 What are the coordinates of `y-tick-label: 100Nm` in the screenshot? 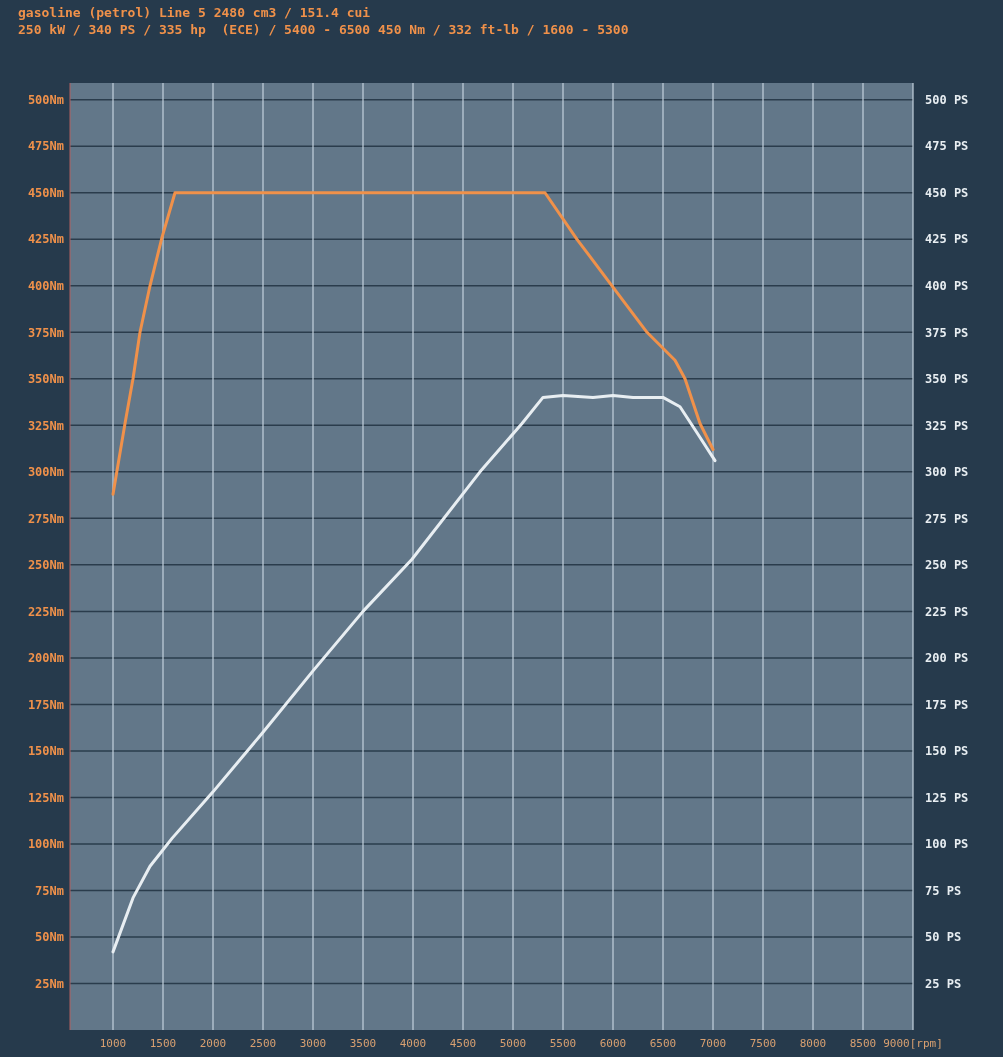 It's located at (45, 844).